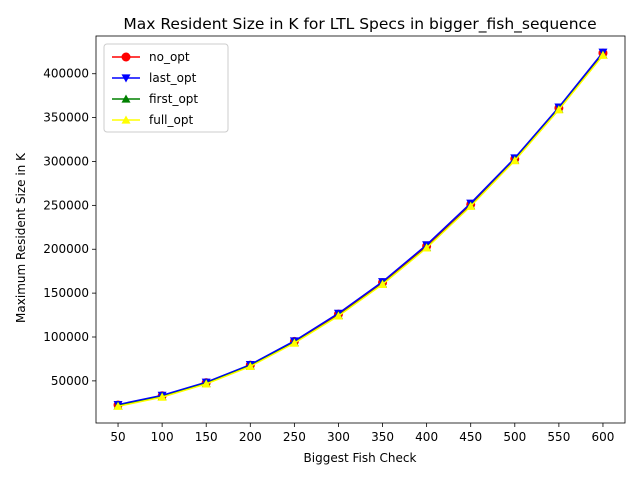  Describe the element at coordinates (338, 437) in the screenshot. I see `x-tick-label: 300` at that location.